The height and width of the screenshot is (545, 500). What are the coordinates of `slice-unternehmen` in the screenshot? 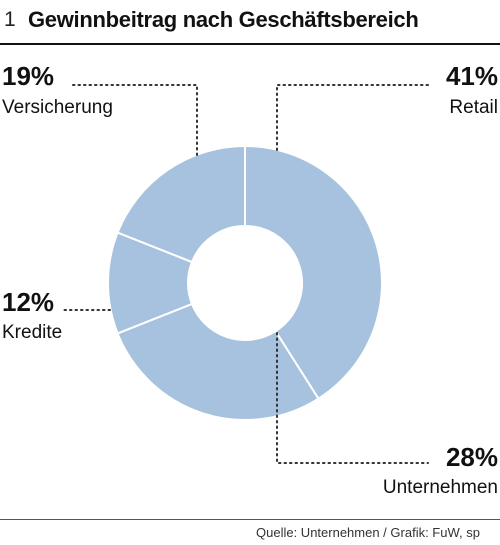 It's located at (218, 361).